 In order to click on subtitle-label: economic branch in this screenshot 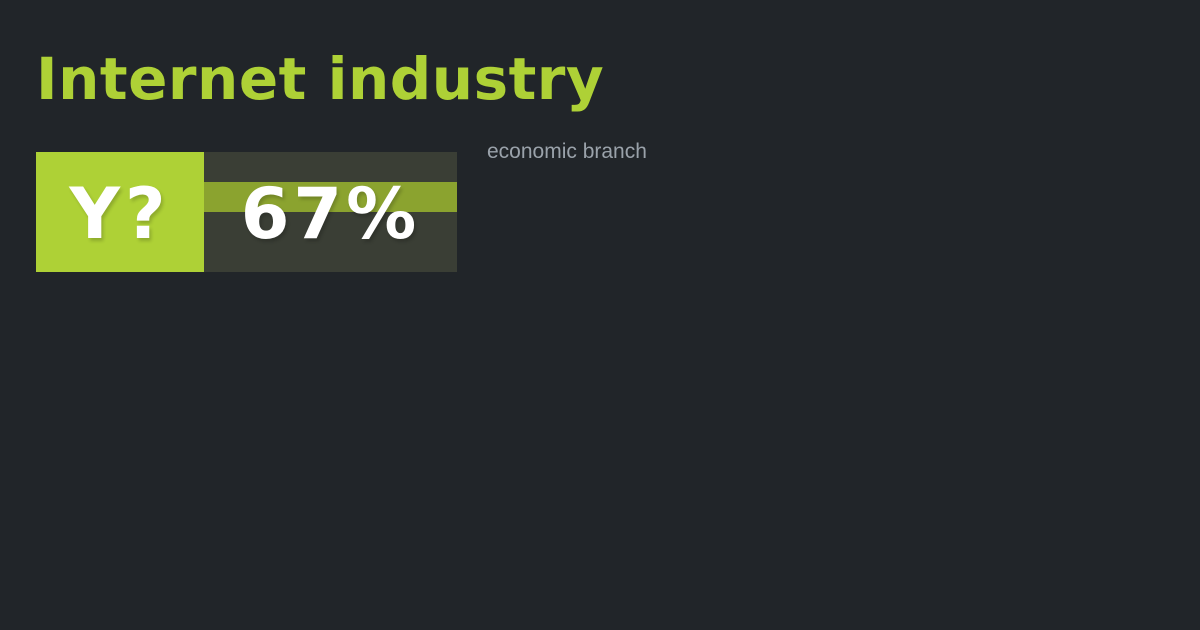, I will do `click(567, 151)`.